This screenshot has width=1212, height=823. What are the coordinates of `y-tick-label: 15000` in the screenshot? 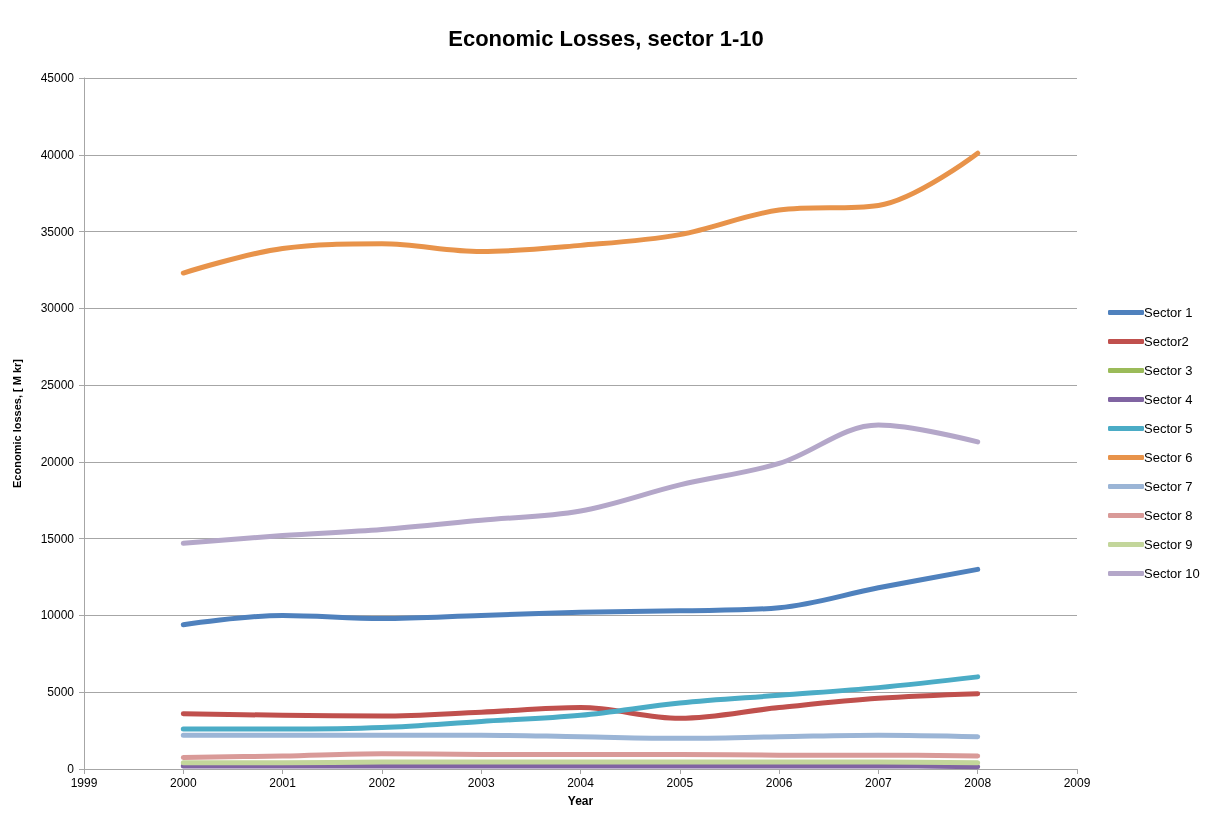 It's located at (57, 538).